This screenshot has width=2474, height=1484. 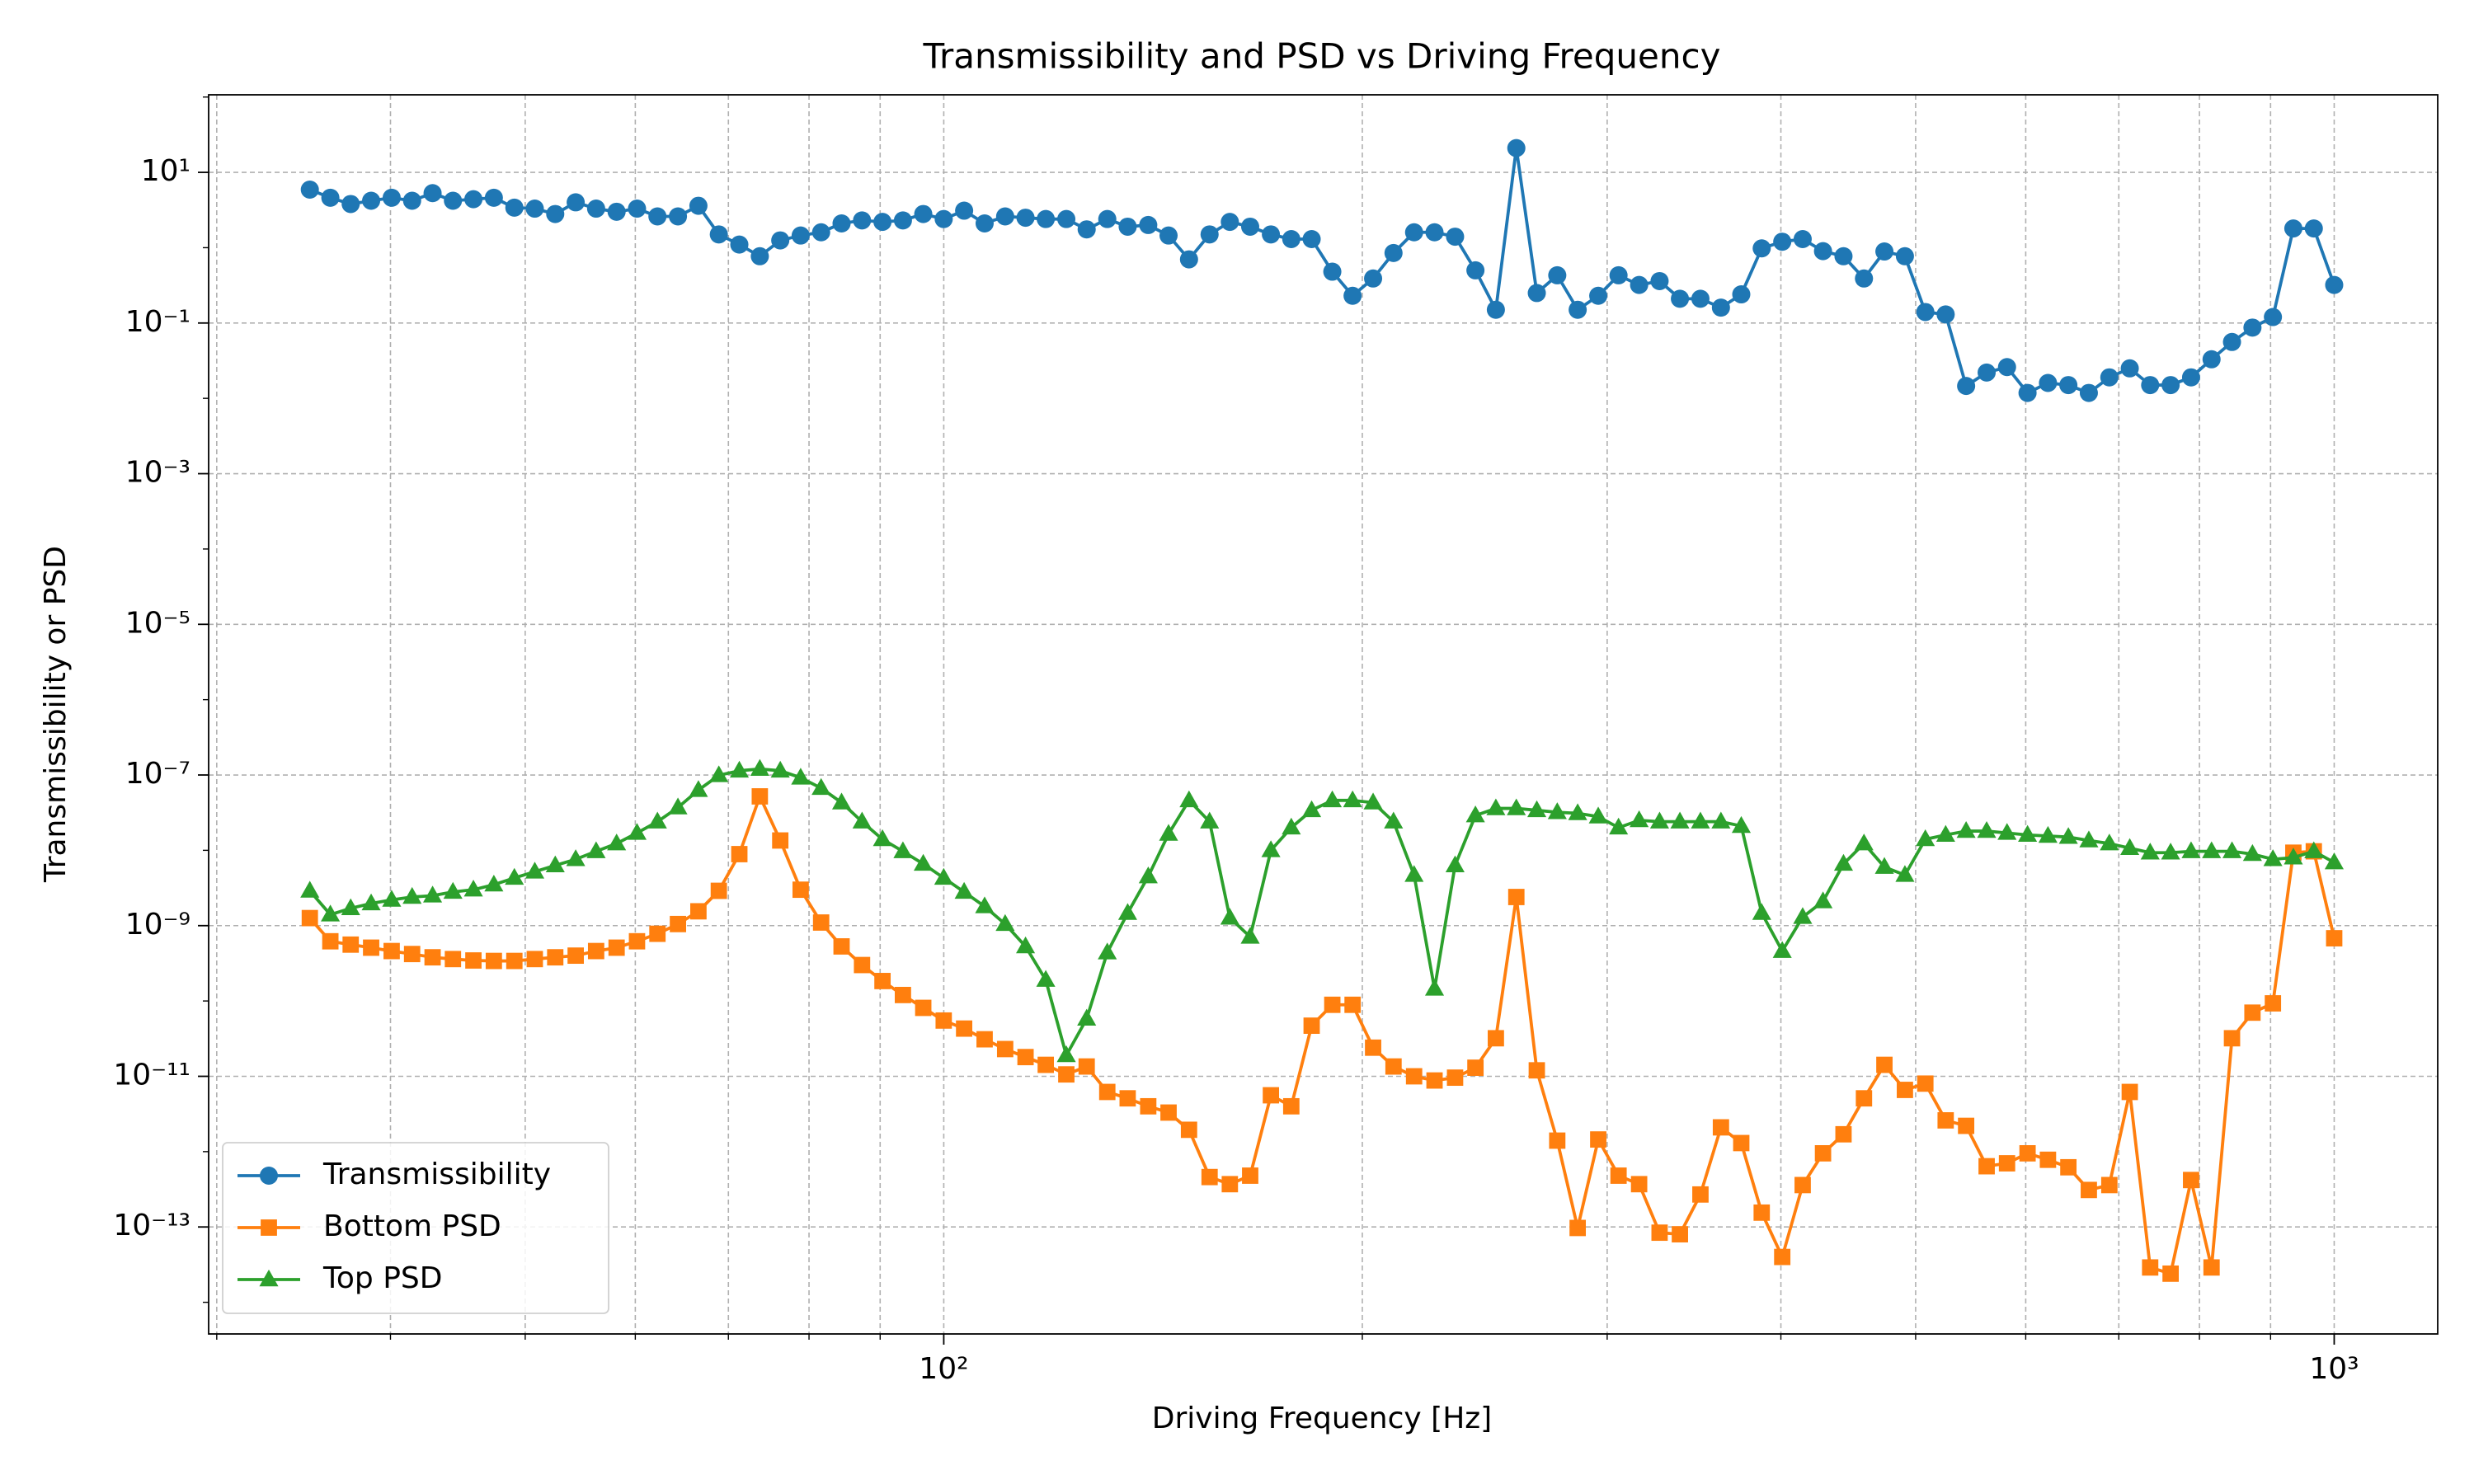 I want to click on y-tick-label: 10⁻¹³, so click(x=151, y=1225).